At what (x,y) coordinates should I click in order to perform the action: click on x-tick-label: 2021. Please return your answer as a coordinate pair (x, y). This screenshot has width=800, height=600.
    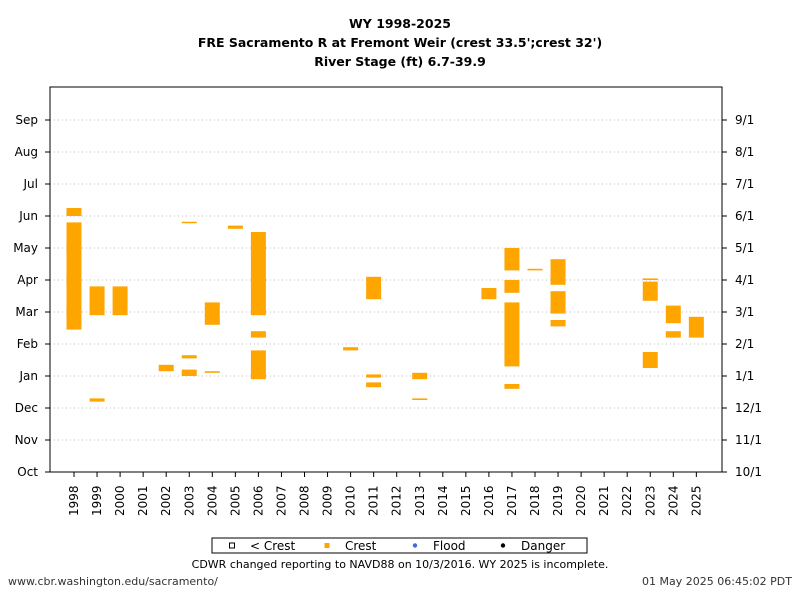
    Looking at the image, I should click on (604, 500).